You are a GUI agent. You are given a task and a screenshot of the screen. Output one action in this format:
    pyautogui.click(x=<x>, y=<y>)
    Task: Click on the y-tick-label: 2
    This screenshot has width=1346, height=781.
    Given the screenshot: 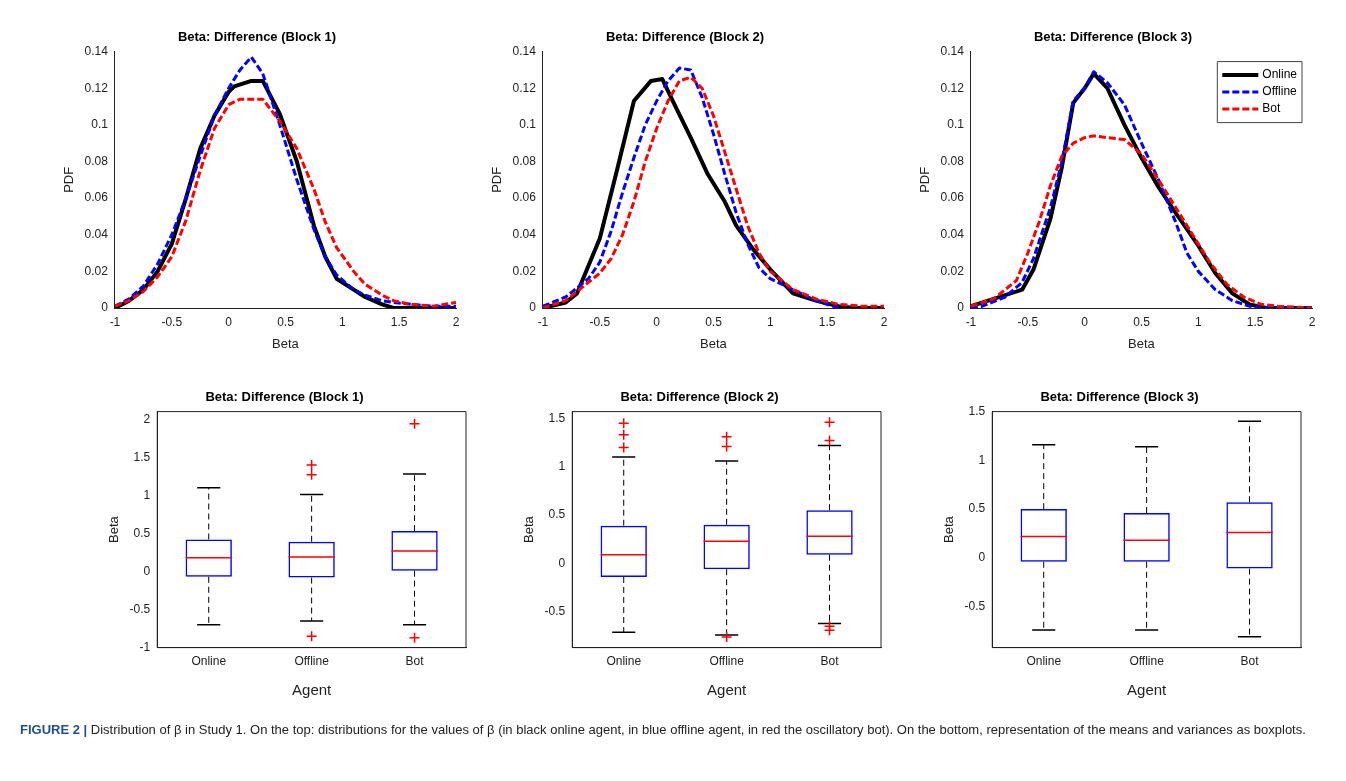 What is the action you would take?
    pyautogui.click(x=147, y=418)
    